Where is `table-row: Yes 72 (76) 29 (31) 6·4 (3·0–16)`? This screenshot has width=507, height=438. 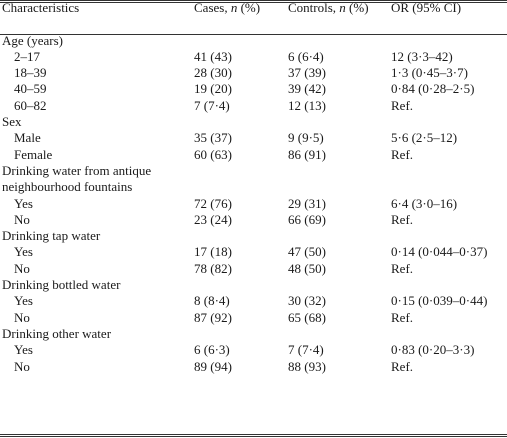
table-row: Yes 72 (76) 29 (31) 6·4 (3·0–16) is located at coordinates (253, 204).